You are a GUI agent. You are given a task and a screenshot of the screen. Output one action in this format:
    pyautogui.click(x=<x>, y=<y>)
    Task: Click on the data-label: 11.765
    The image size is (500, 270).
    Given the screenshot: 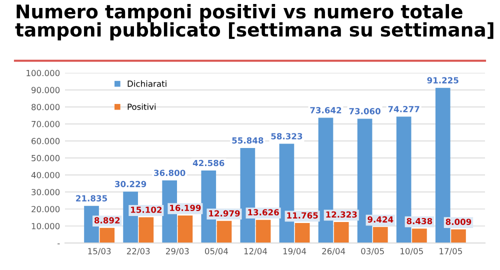 What is the action you would take?
    pyautogui.click(x=302, y=215)
    